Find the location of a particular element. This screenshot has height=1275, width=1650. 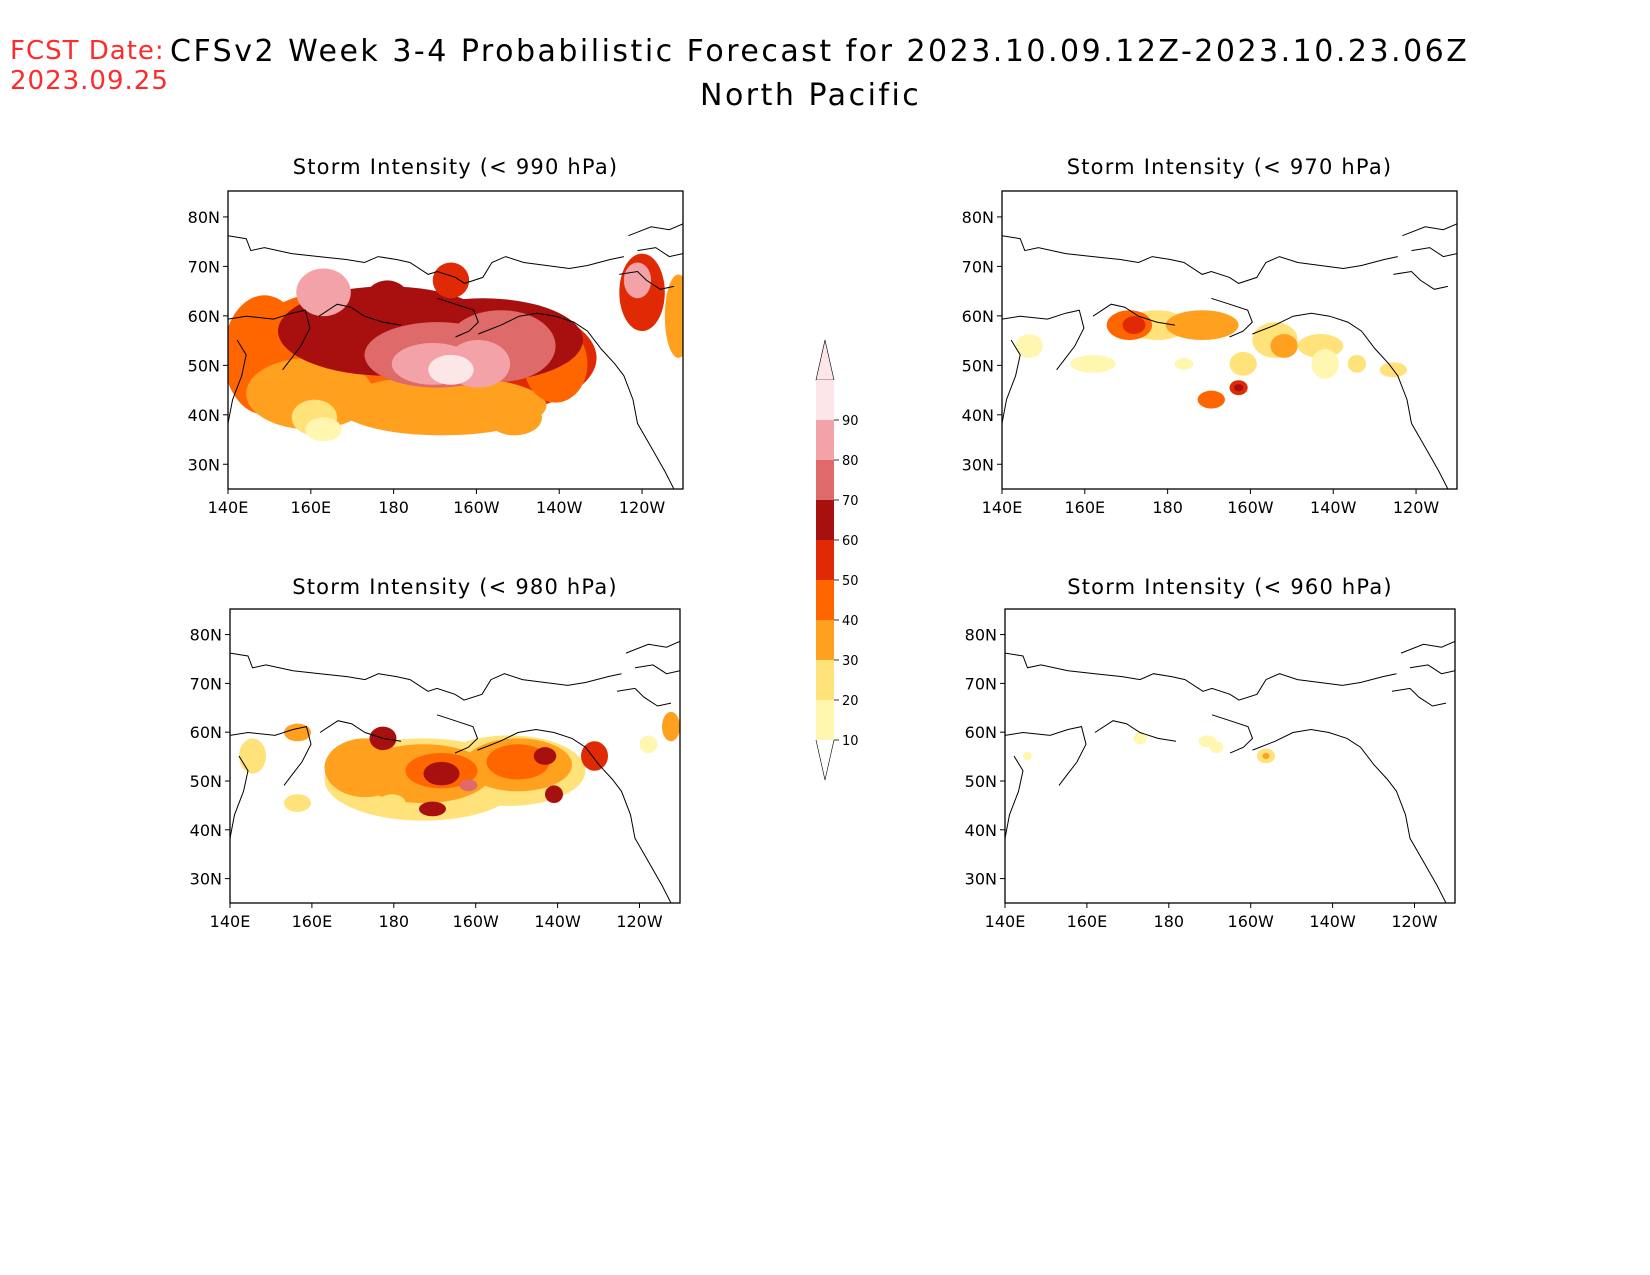

panel-title: Storm Intensity (< 980 hPa) is located at coordinates (455, 587).